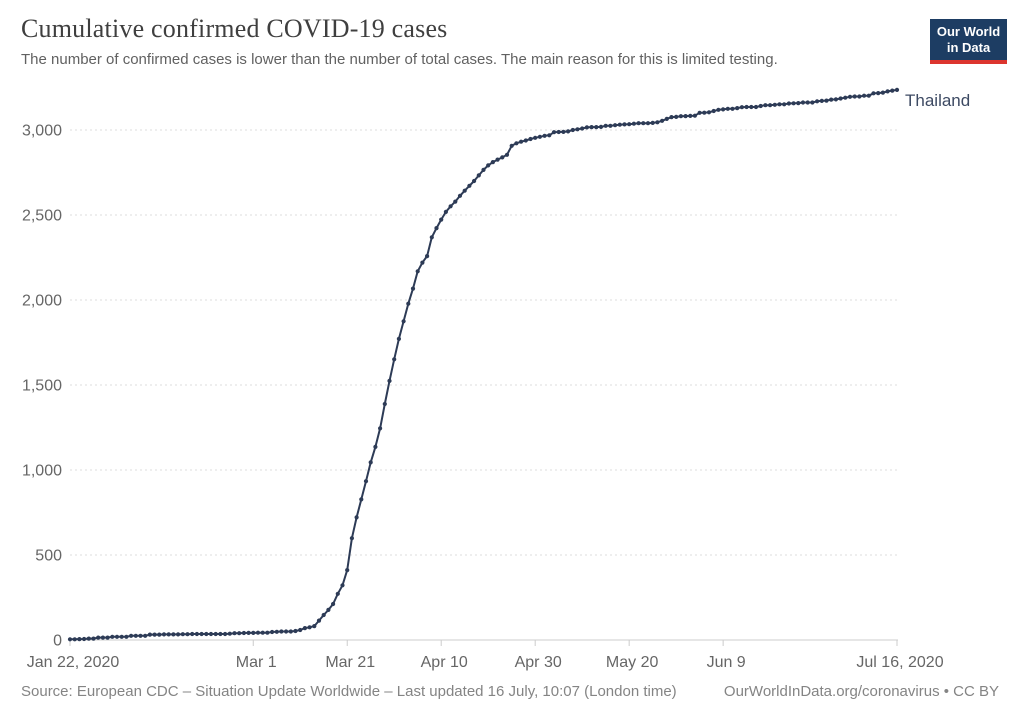  I want to click on owid-logo-line1: Our World, so click(968, 31).